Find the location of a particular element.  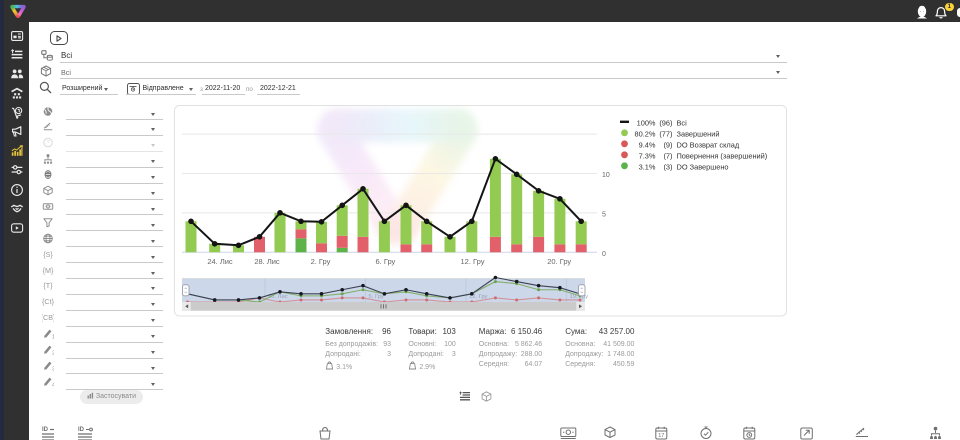

svg-text: {T} is located at coordinates (48, 285).